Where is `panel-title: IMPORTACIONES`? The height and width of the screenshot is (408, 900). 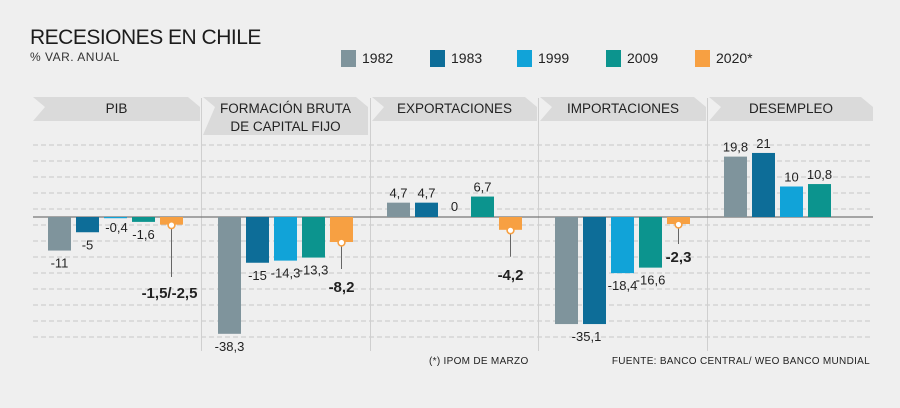
panel-title: IMPORTACIONES is located at coordinates (623, 108).